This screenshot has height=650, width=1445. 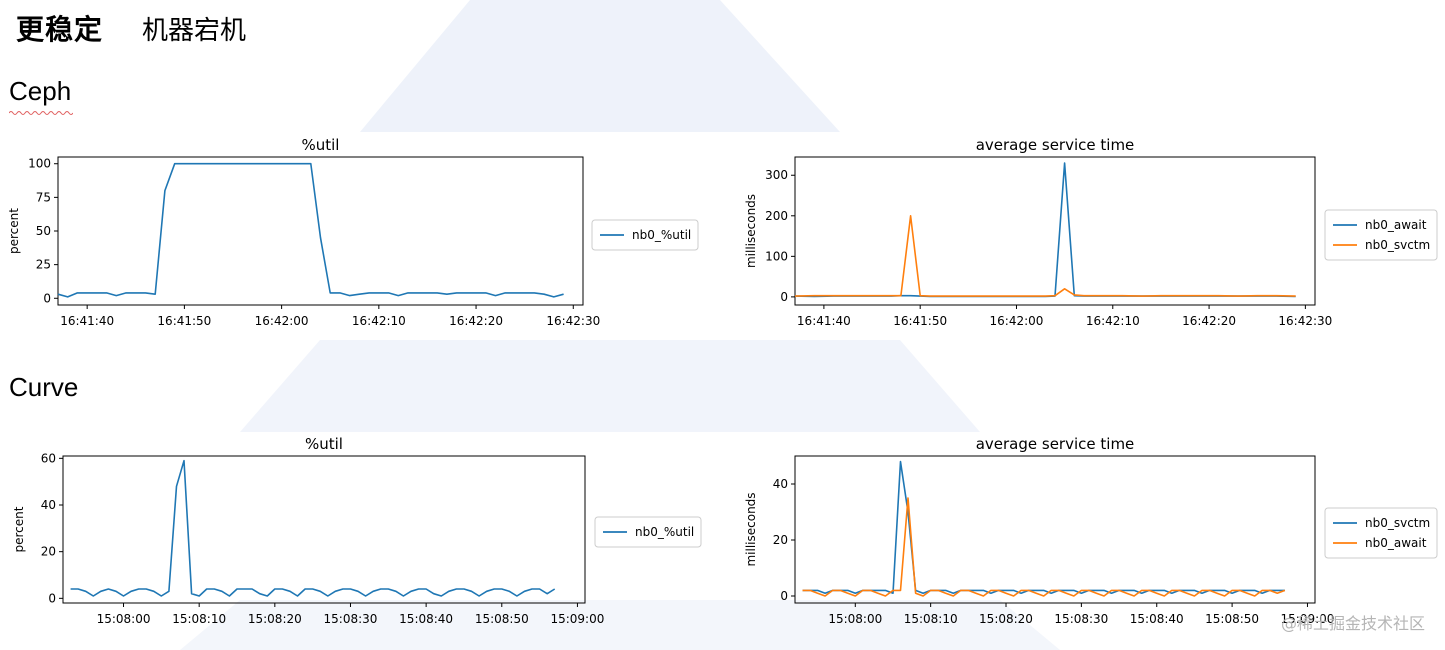 I want to click on y-tick-label: 75, so click(x=43, y=197).